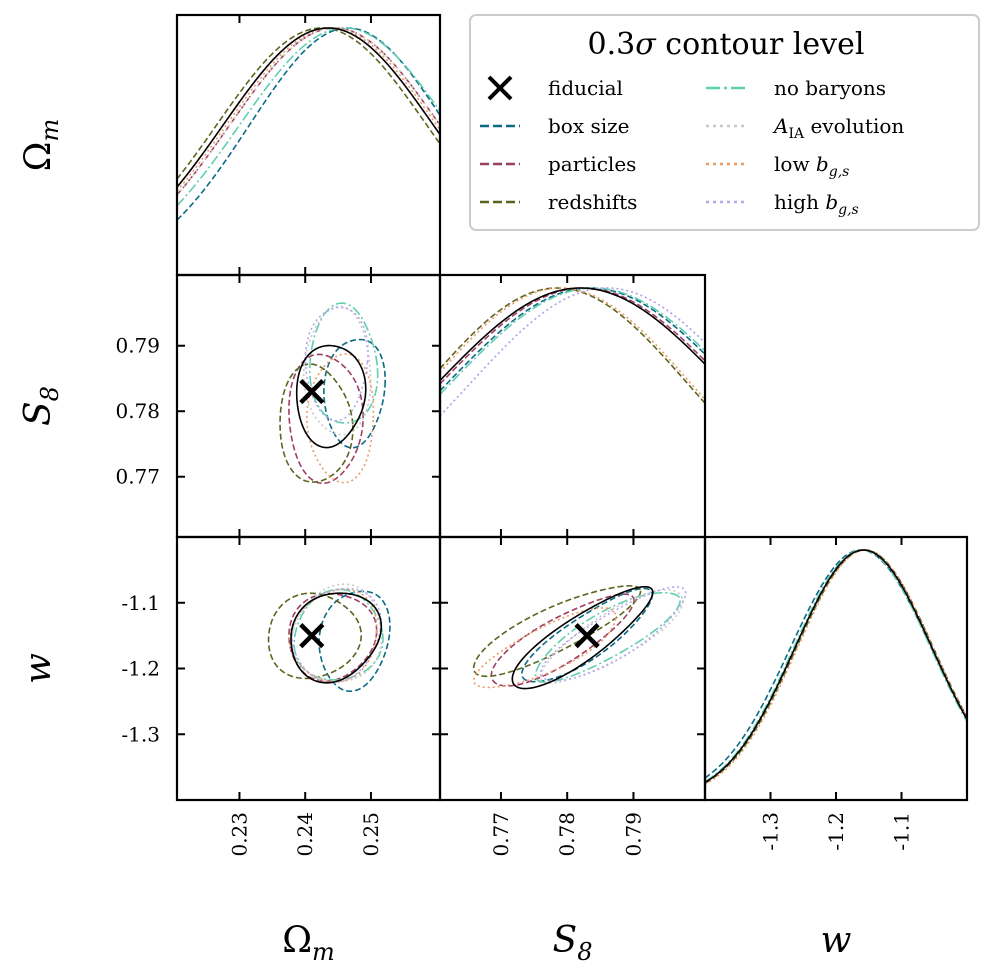 The height and width of the screenshot is (978, 995). I want to click on contour-s8_w-high-b-gs, so click(613, 634).